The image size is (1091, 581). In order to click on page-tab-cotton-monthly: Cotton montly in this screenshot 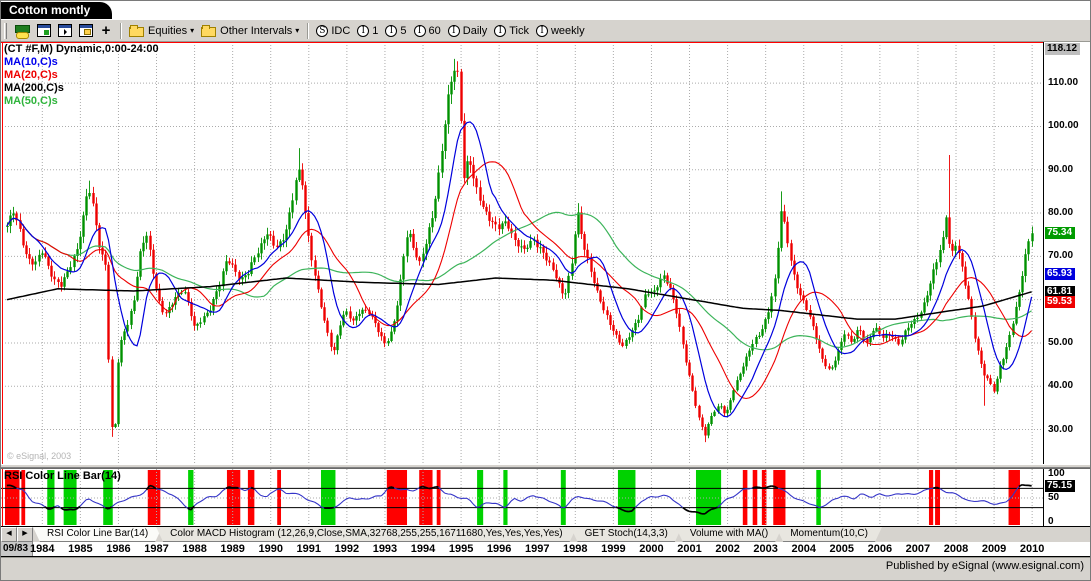, I will do `click(57, 11)`.